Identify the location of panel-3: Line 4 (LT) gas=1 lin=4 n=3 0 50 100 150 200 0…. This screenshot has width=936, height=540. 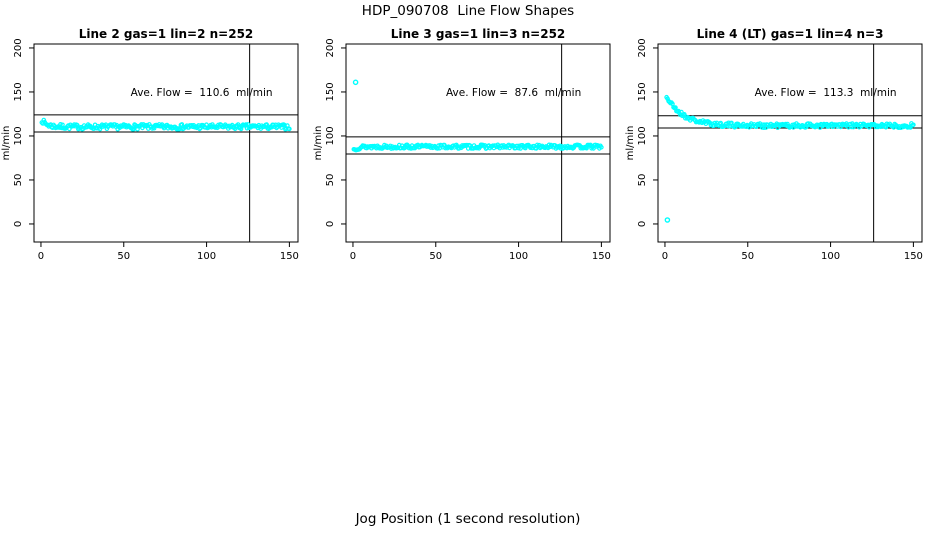
(774, 144).